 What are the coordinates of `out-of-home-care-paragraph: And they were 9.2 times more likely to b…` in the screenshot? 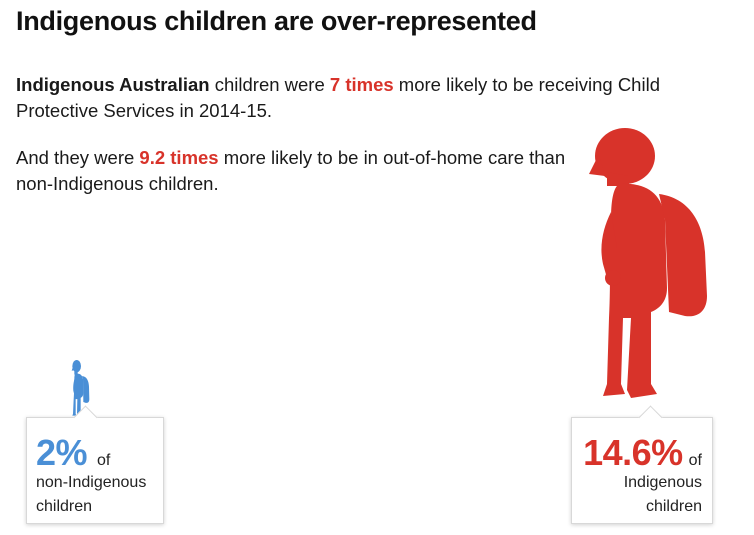 It's located at (296, 171).